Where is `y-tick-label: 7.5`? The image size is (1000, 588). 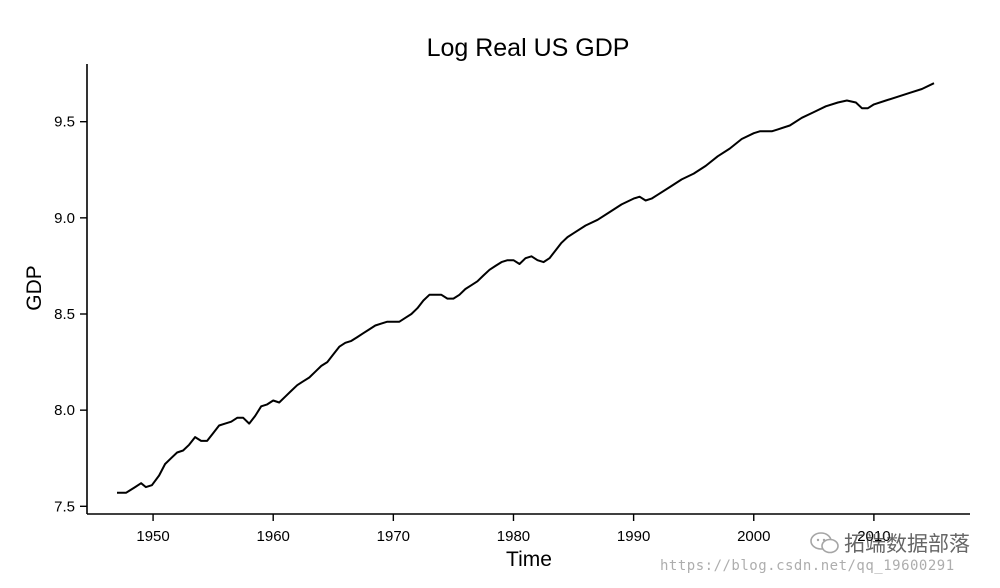
y-tick-label: 7.5 is located at coordinates (64, 506).